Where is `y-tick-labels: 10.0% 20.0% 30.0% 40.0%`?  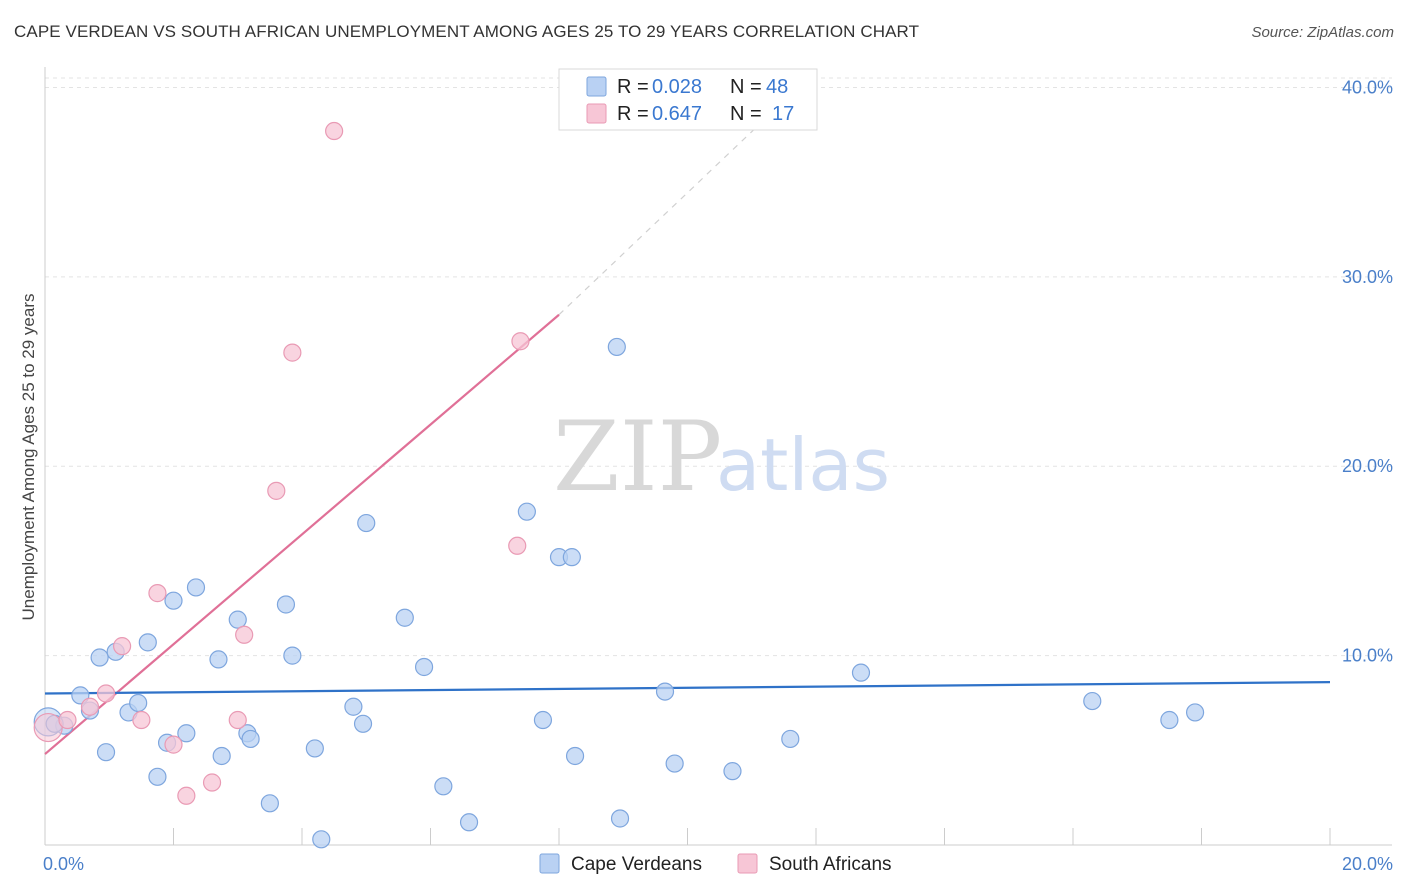
y-tick-labels: 10.0% 20.0% 30.0% 40.0% is located at coordinates (1367, 371).